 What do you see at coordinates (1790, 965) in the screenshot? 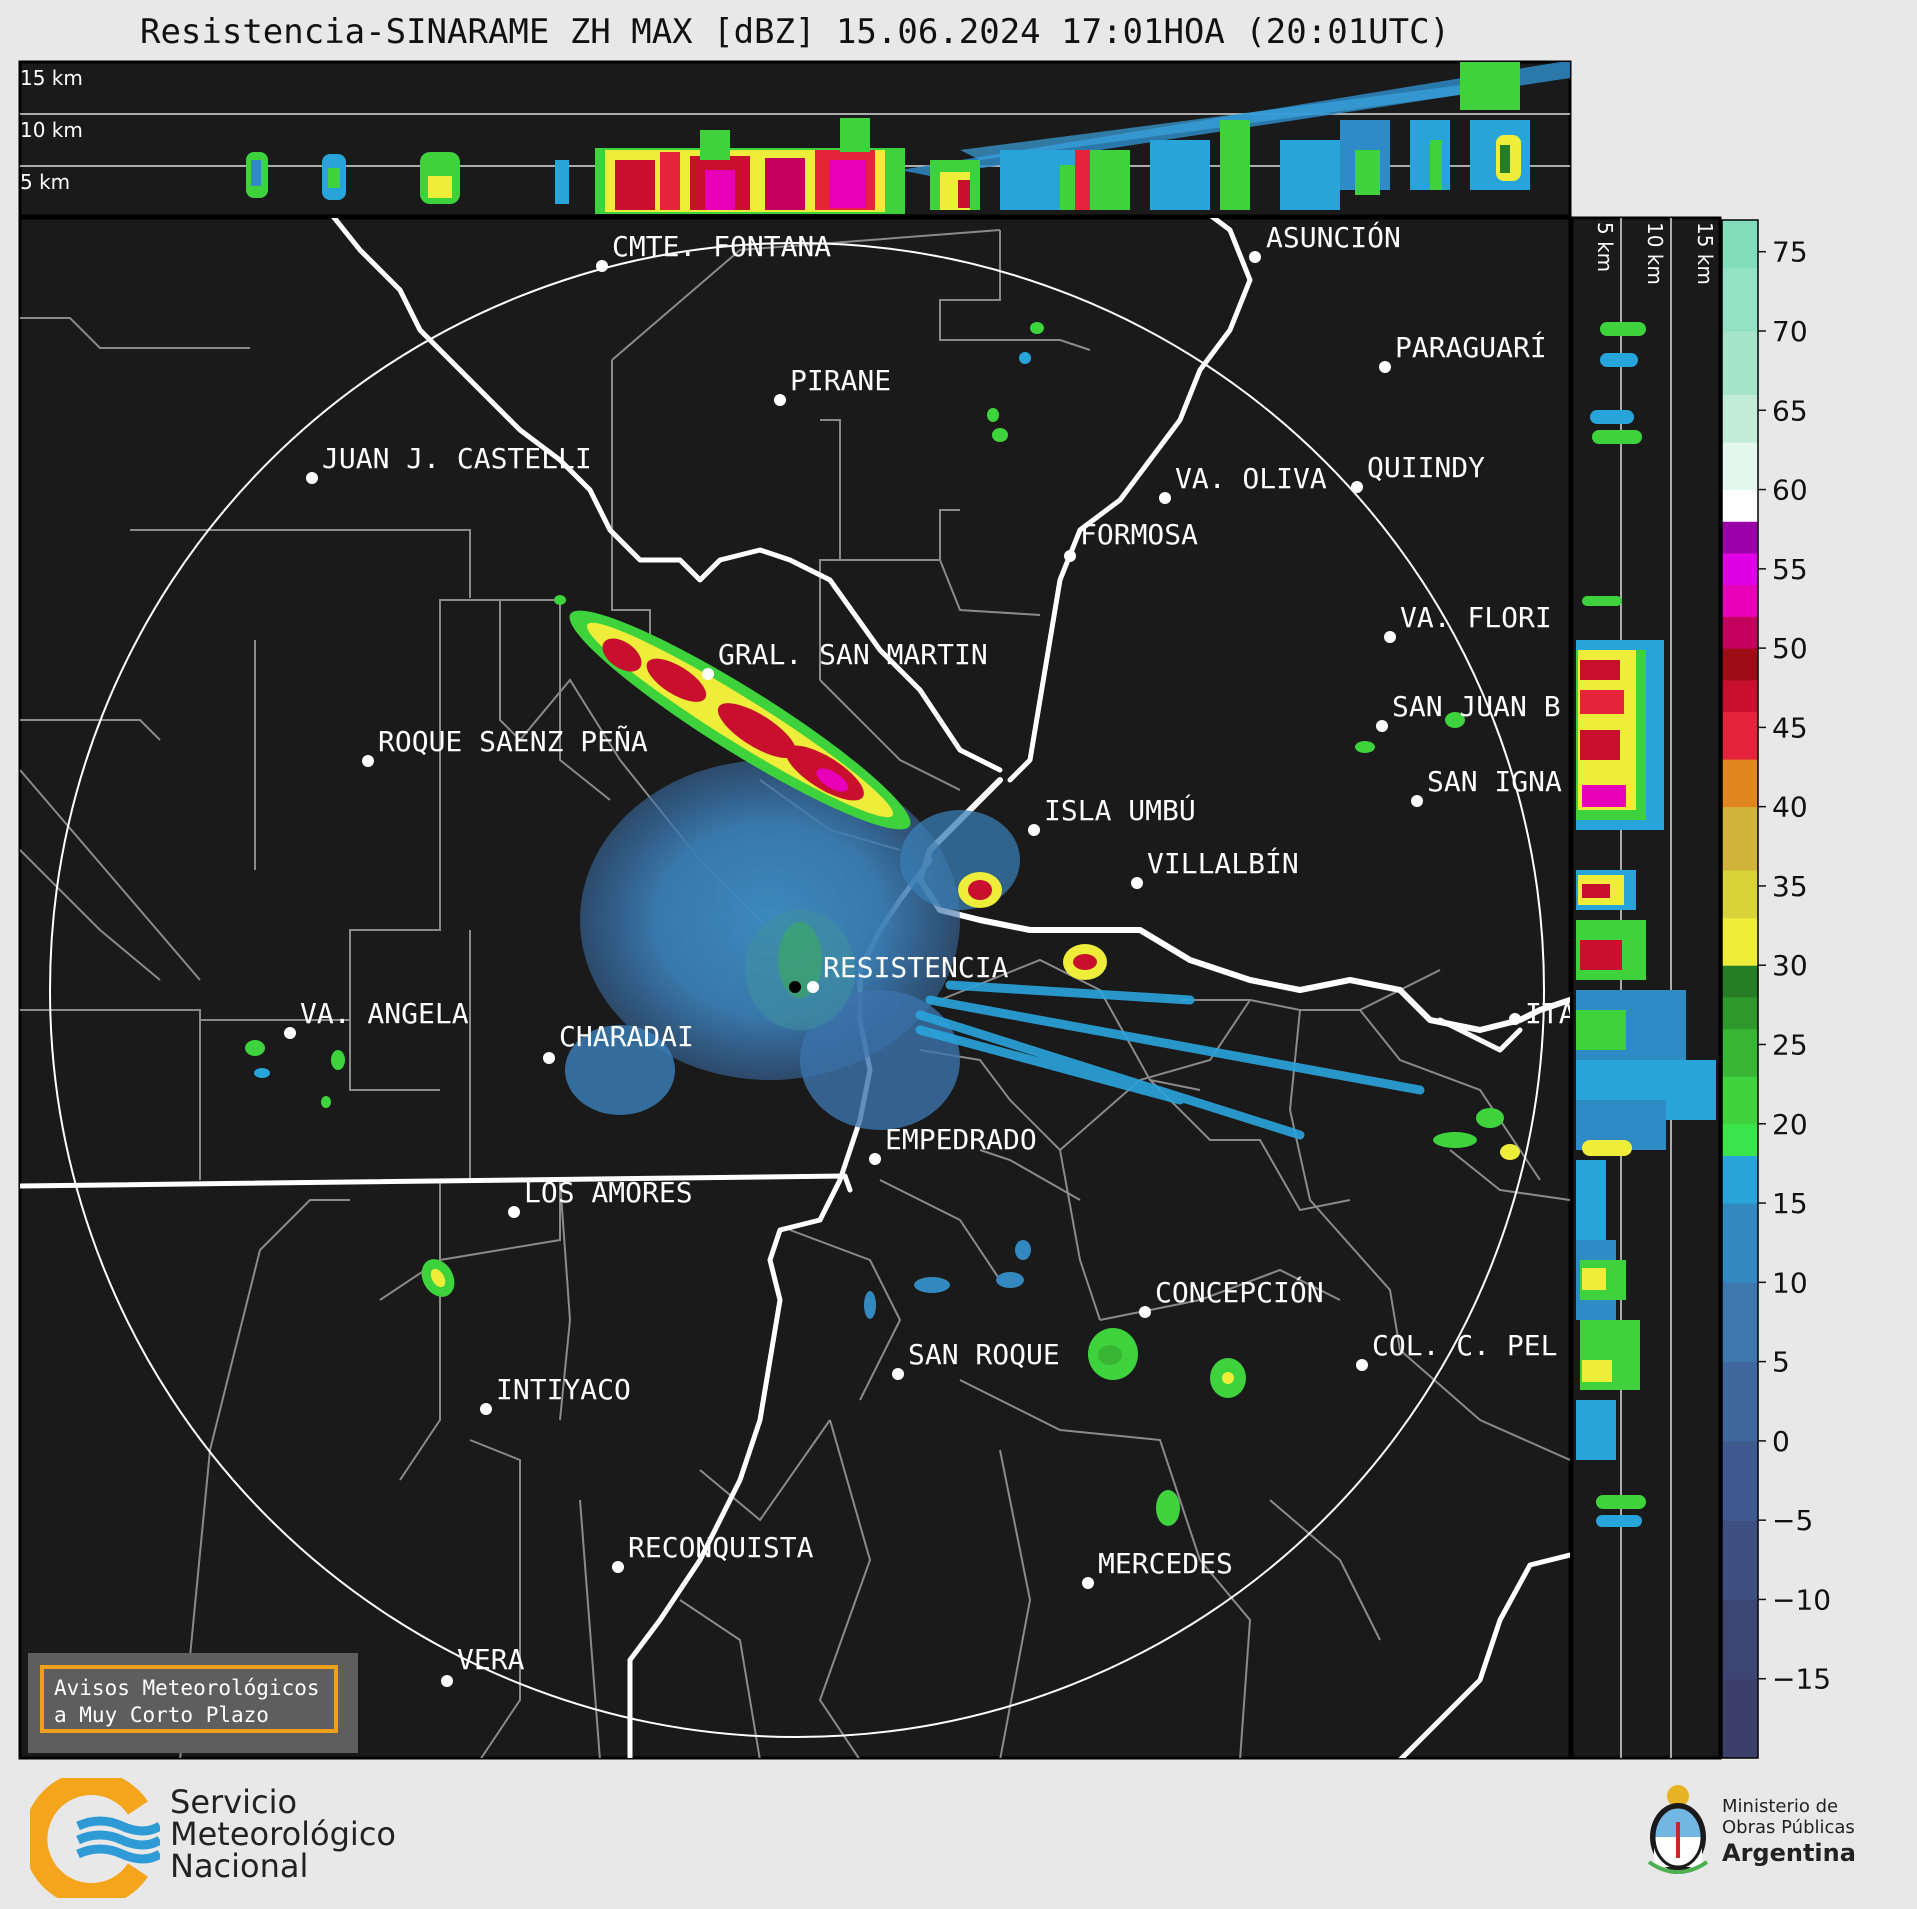
I see `colorbar-tick-label: 30` at bounding box center [1790, 965].